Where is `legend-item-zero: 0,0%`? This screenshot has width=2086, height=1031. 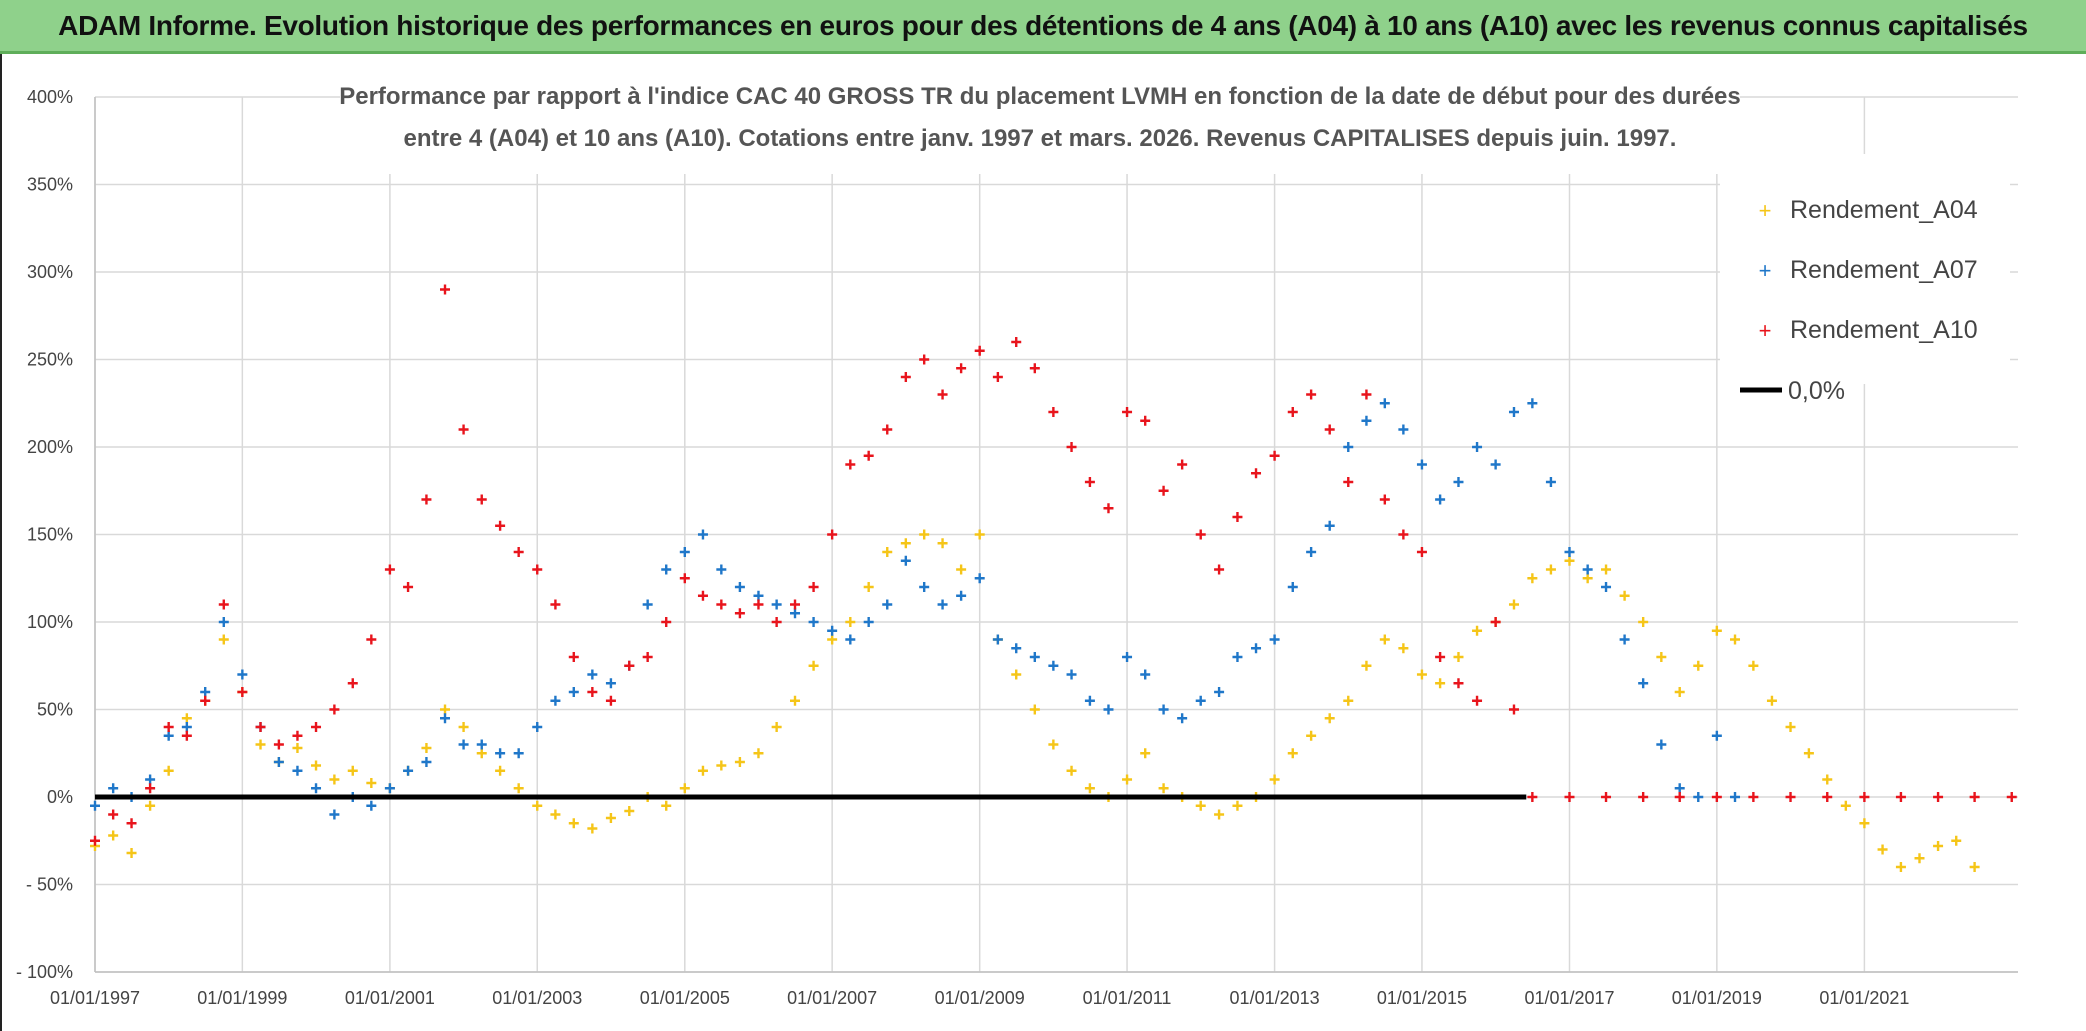
legend-item-zero: 0,0% is located at coordinates (1792, 391).